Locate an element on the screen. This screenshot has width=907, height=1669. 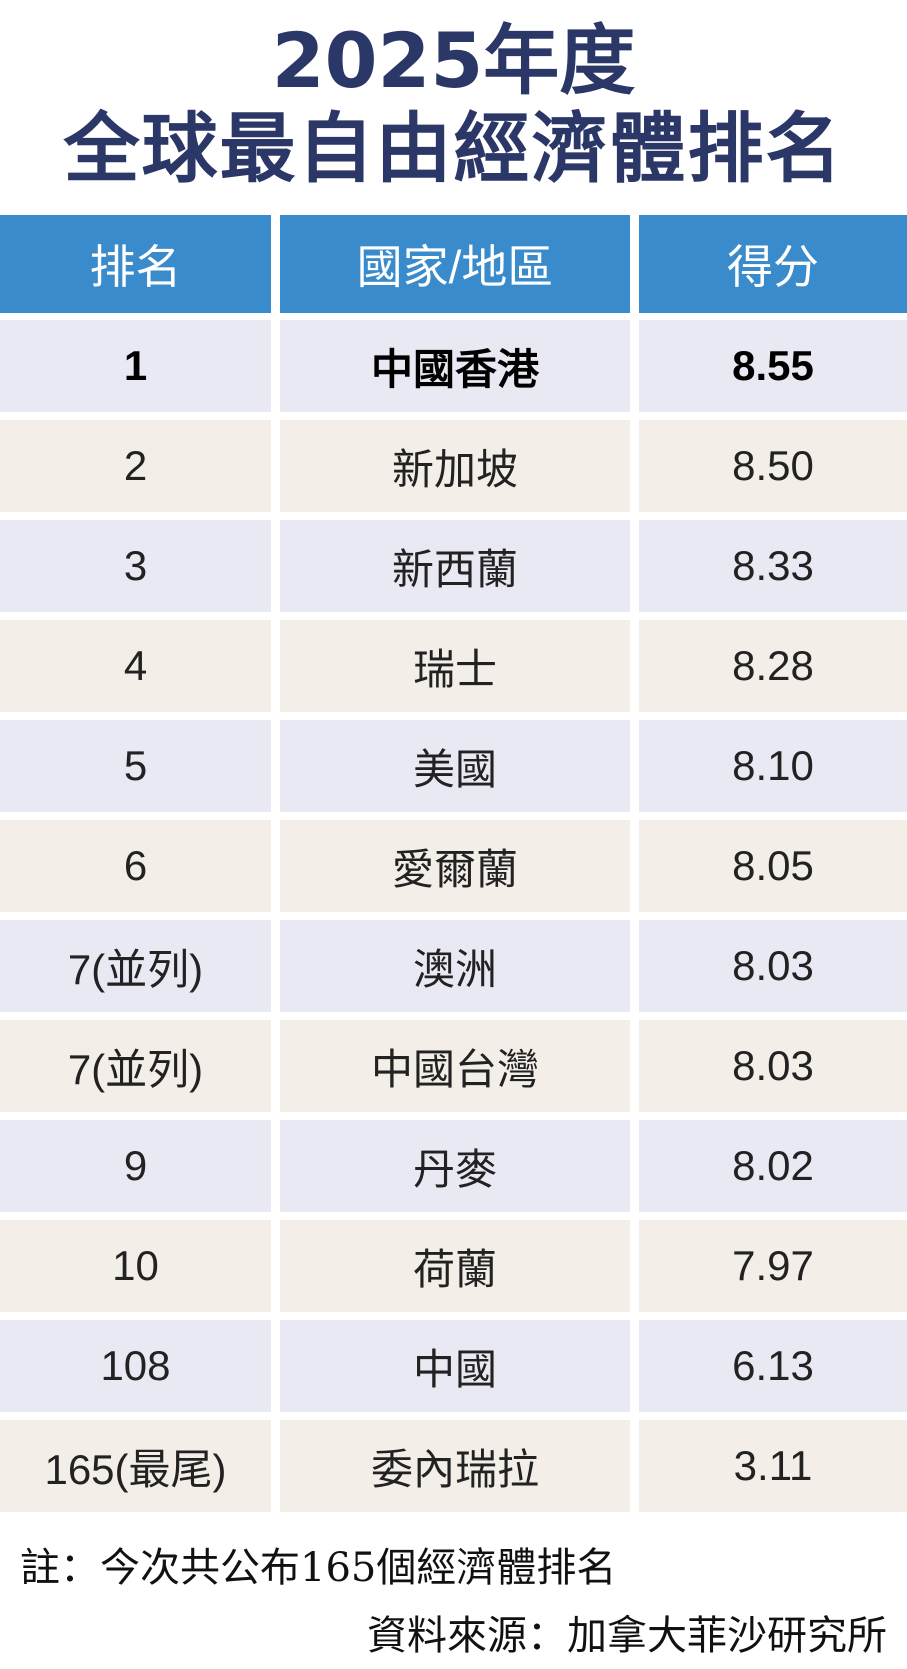
country-cell: 荷蘭 is located at coordinates (455, 1266).